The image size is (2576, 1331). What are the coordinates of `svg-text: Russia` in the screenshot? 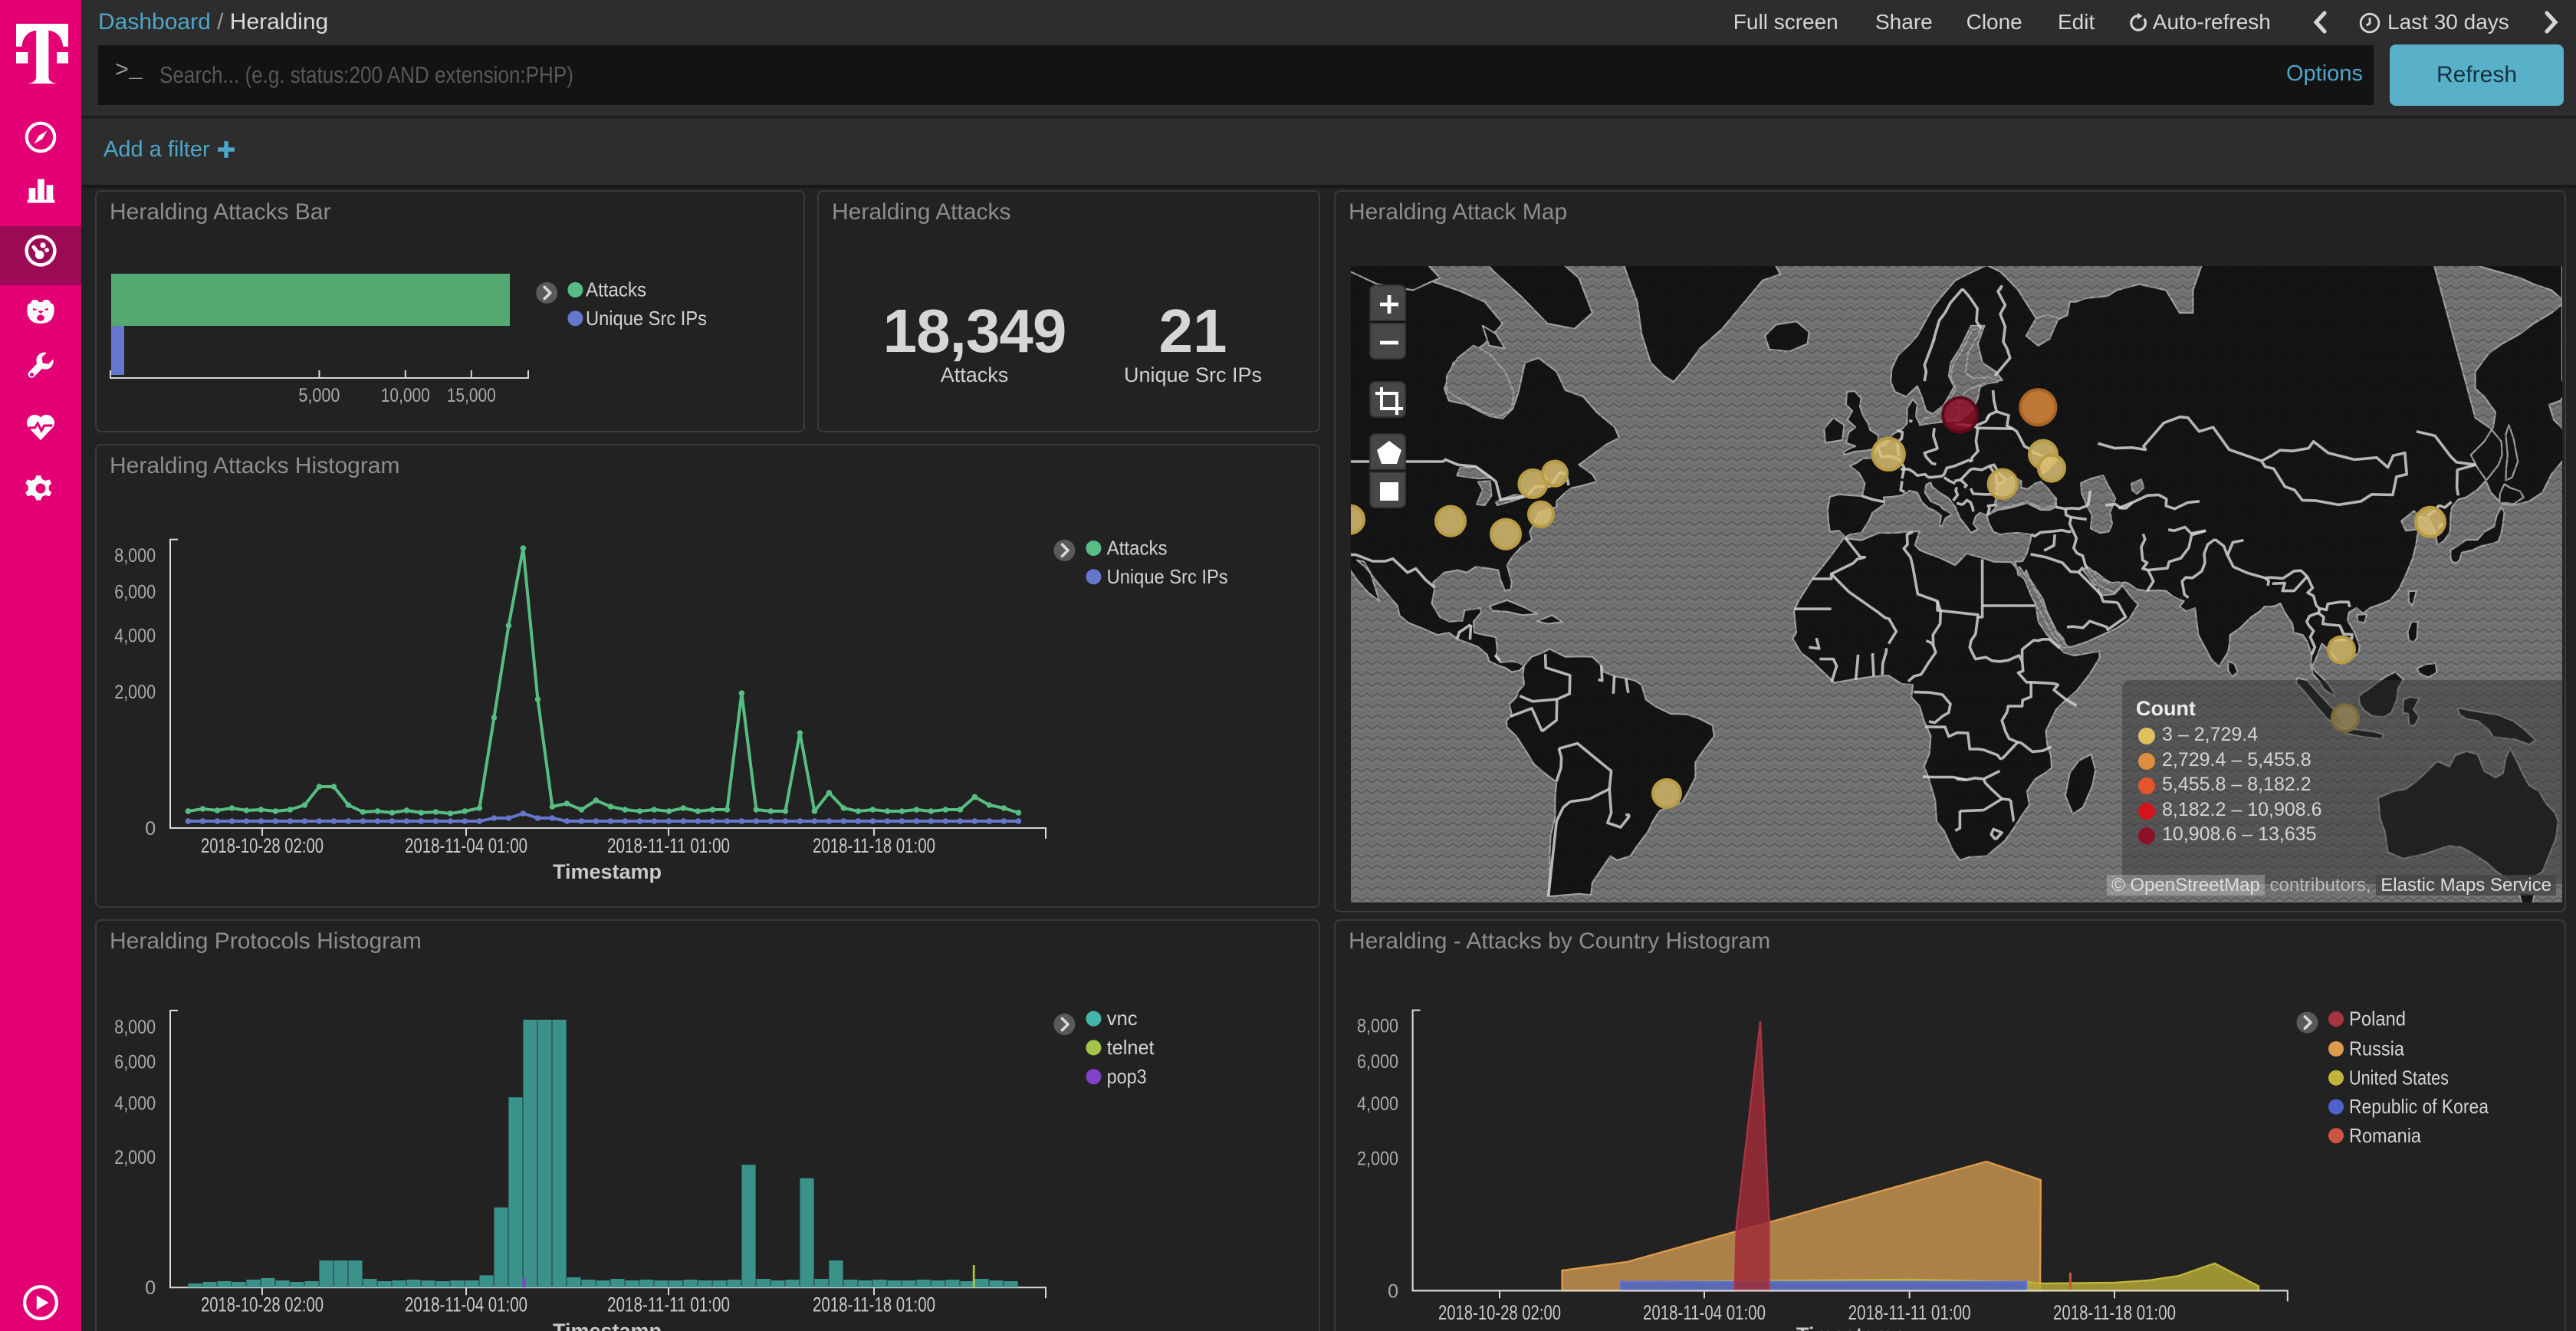 It's located at (2376, 1048).